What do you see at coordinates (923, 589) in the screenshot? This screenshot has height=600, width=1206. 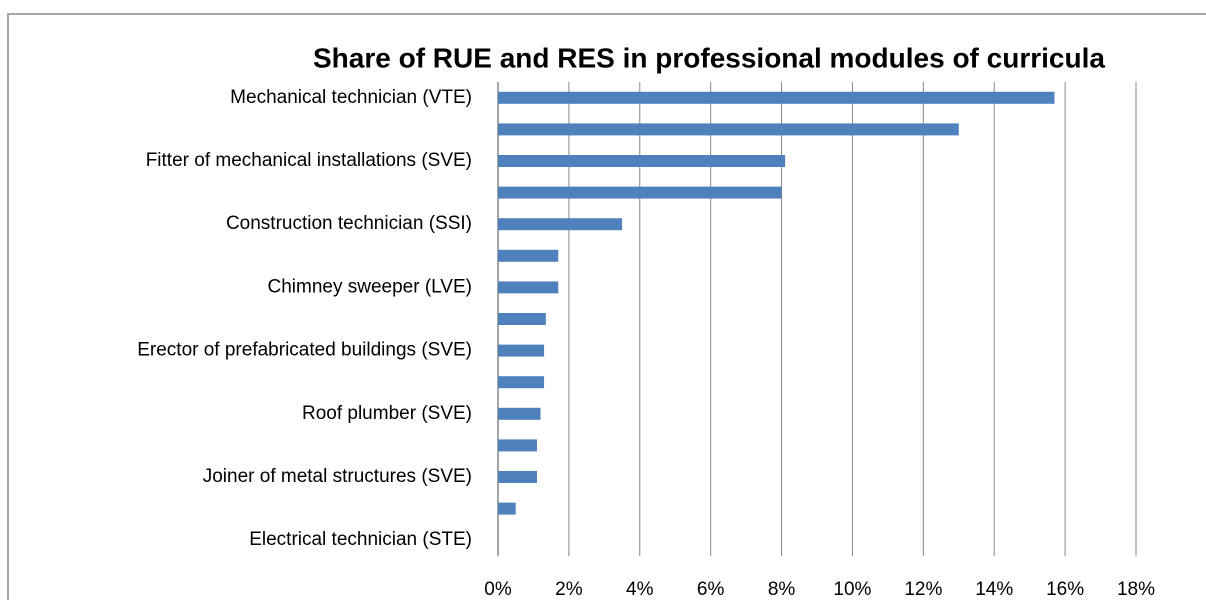 I see `x-tick-label: 12%` at bounding box center [923, 589].